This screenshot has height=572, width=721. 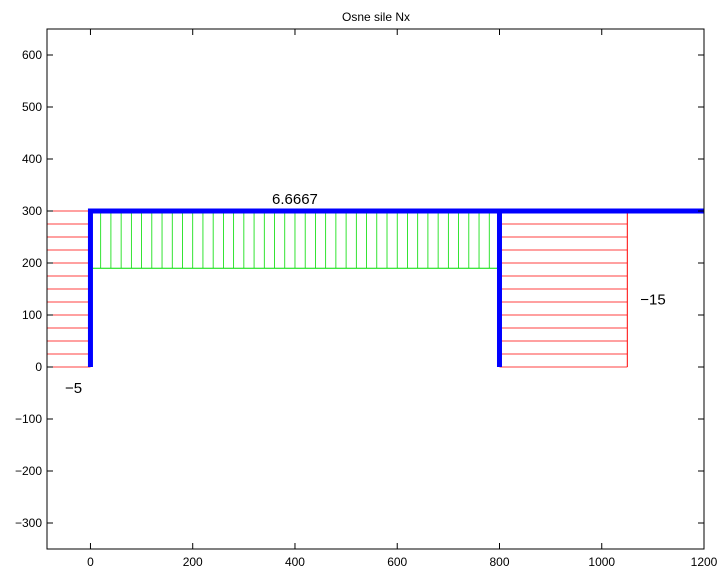 I want to click on y-tick-label: −300, so click(x=28, y=523).